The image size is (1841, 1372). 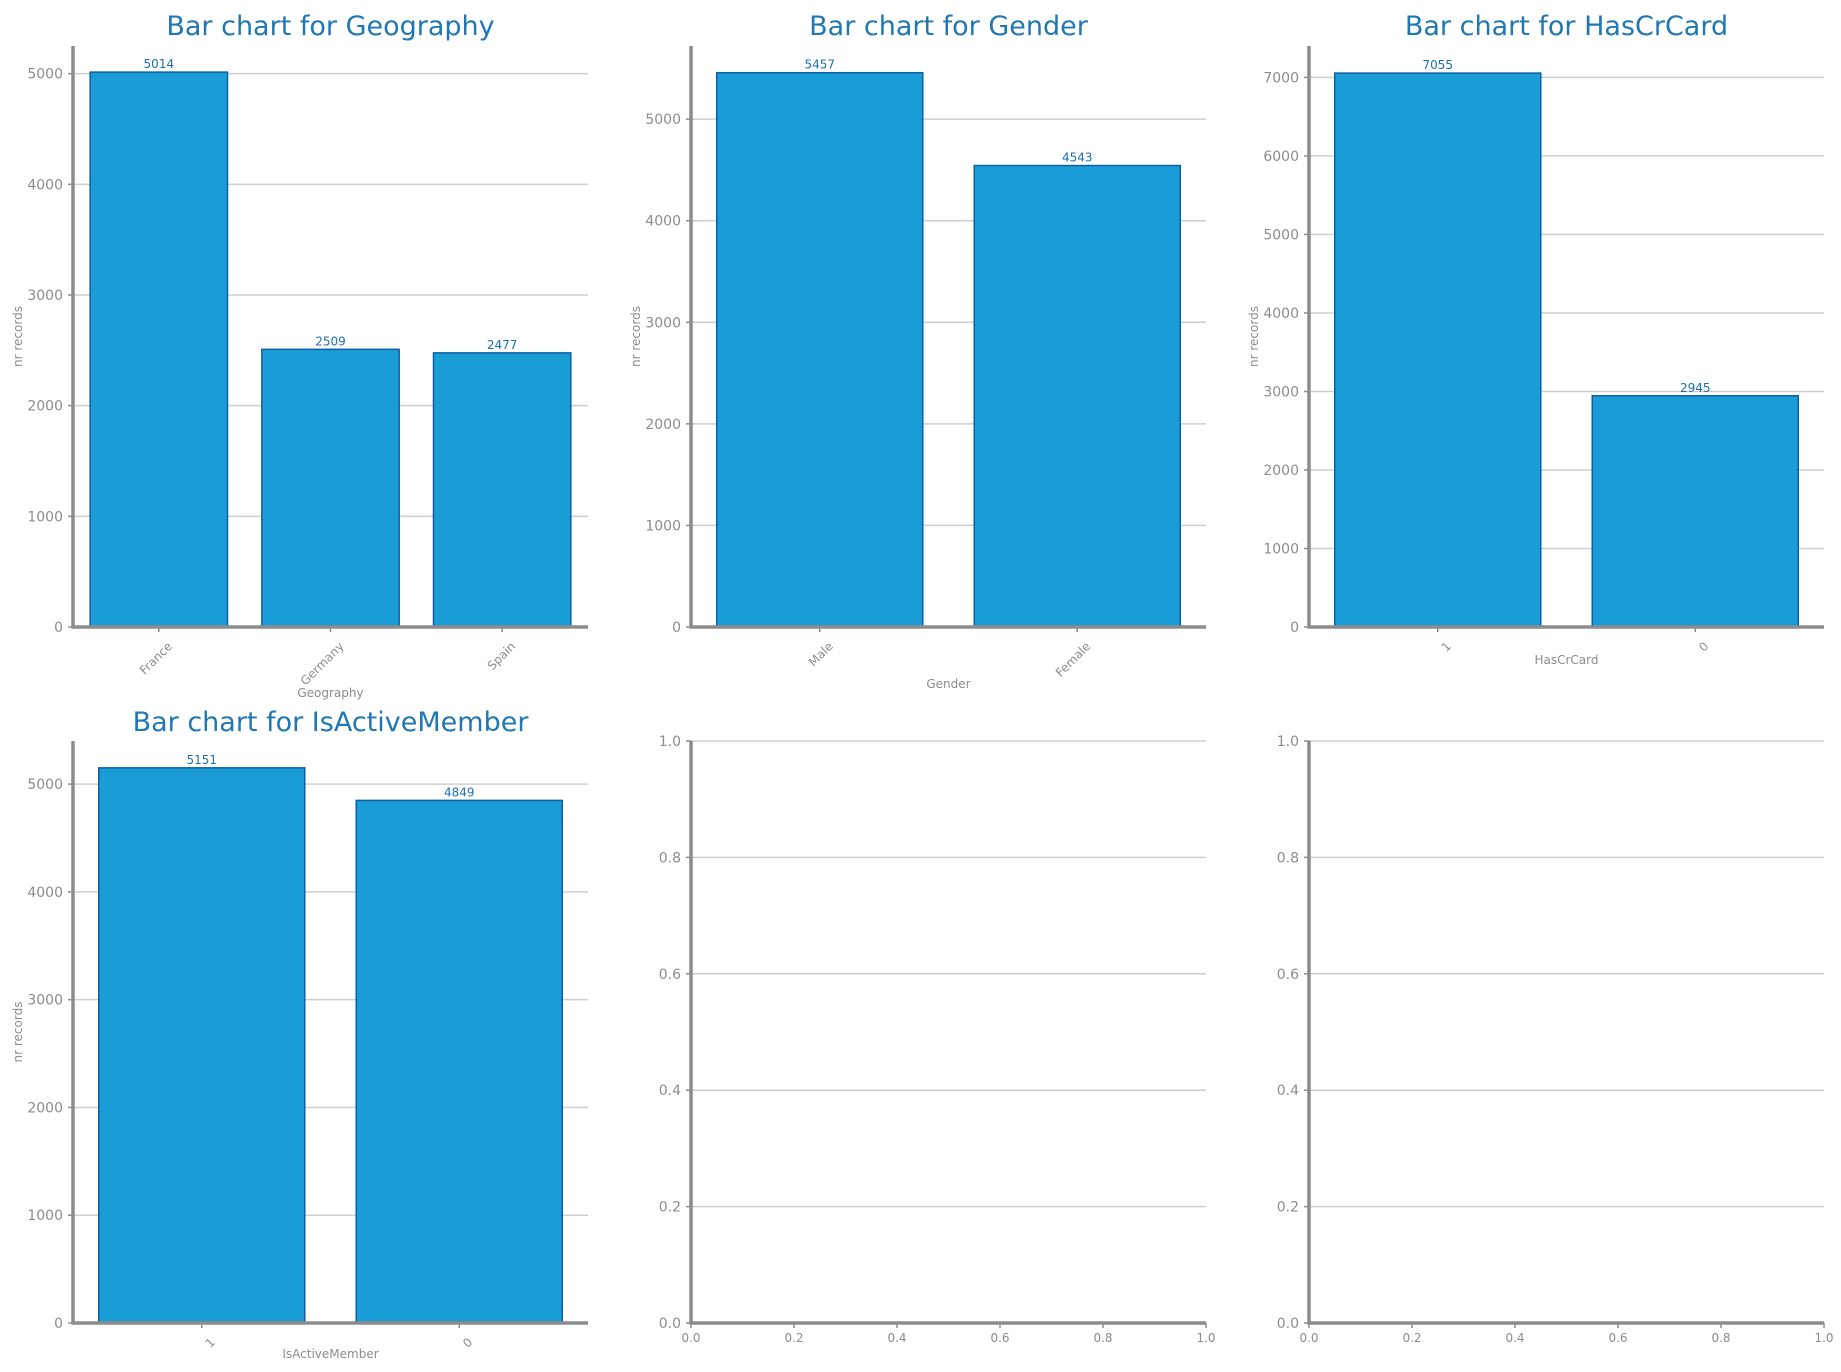 I want to click on bar-Male, so click(x=820, y=349).